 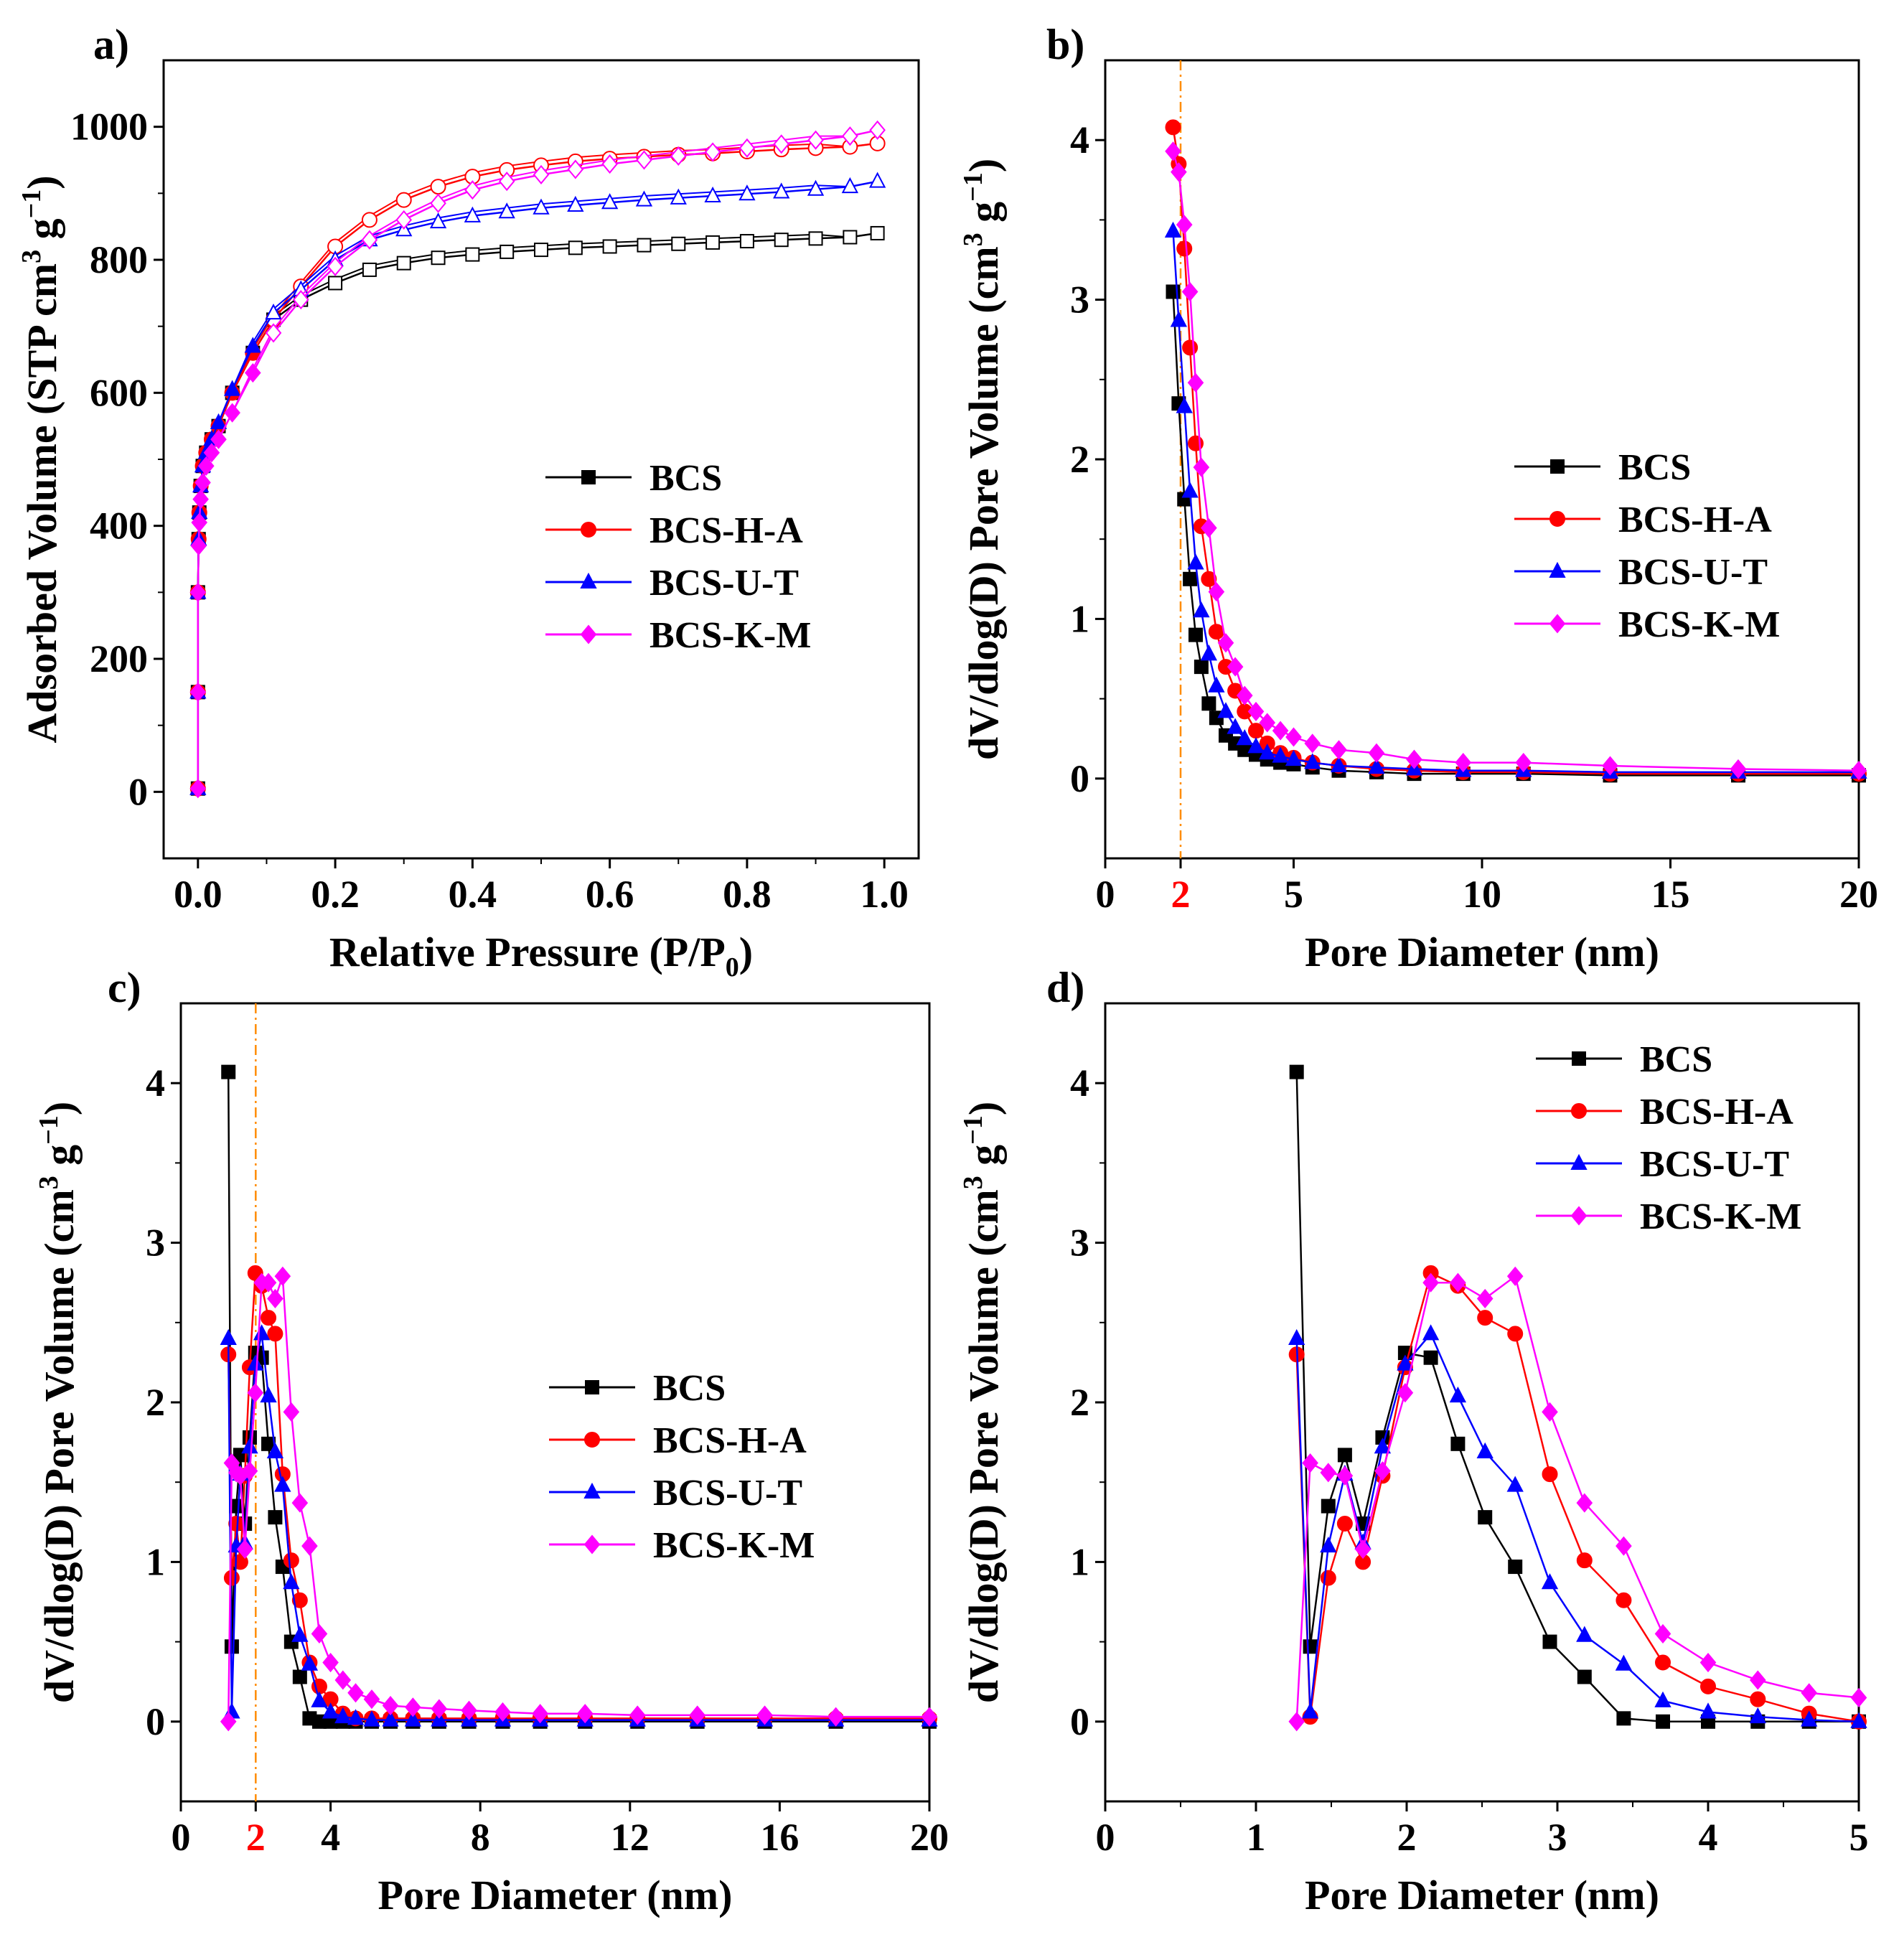 I want to click on x-axis-title: Relative Pressure (P/P0), so click(x=541, y=956).